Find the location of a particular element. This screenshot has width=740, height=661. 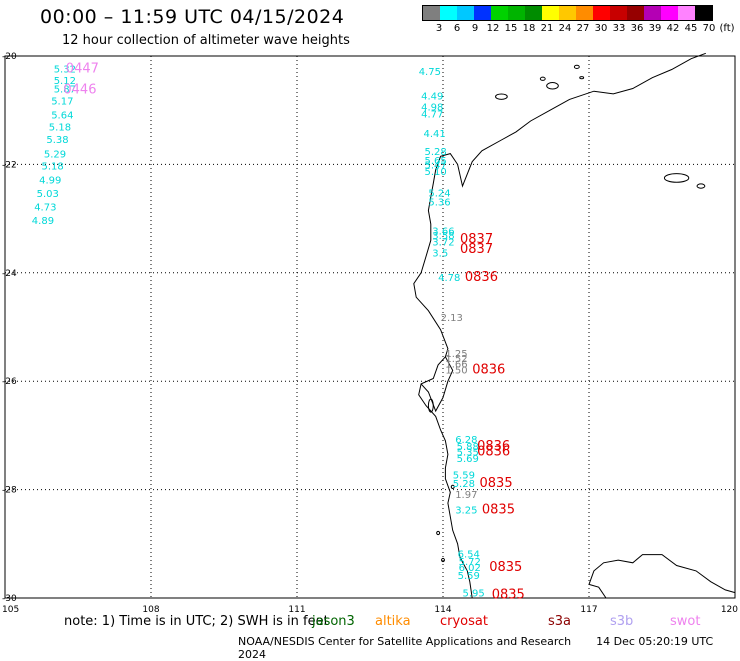

wave-height-value: 5.72 is located at coordinates (470, 562).